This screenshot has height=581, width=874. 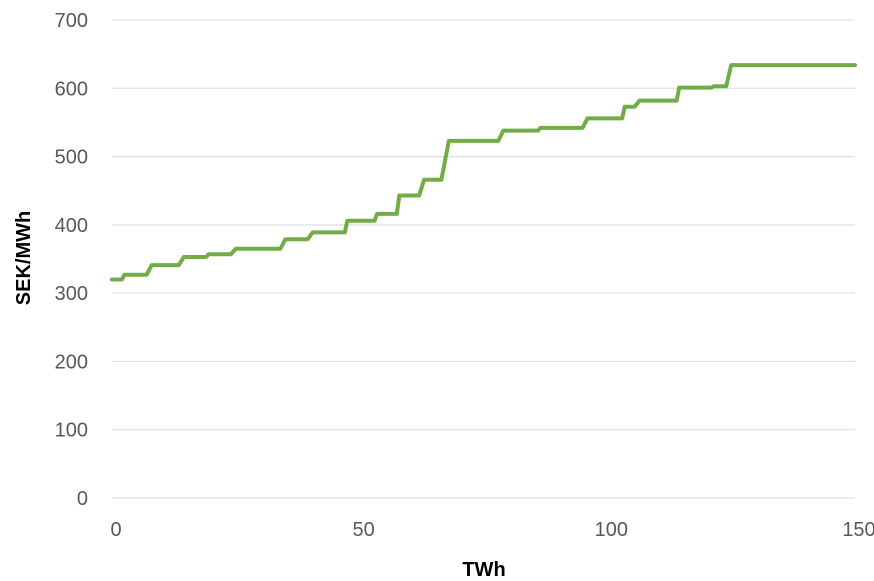 I want to click on y-tick-label: 200, so click(x=71, y=362).